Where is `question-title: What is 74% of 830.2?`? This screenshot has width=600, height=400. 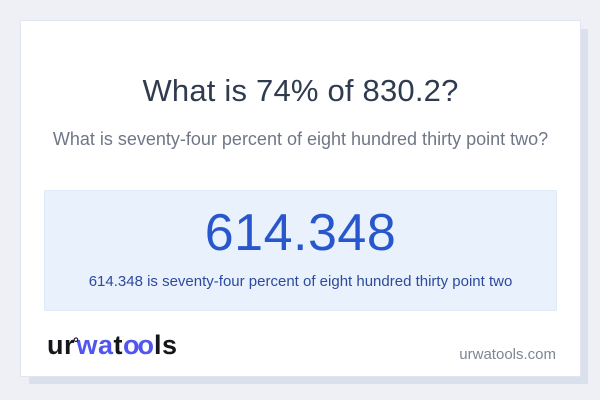 question-title: What is 74% of 830.2? is located at coordinates (300, 90).